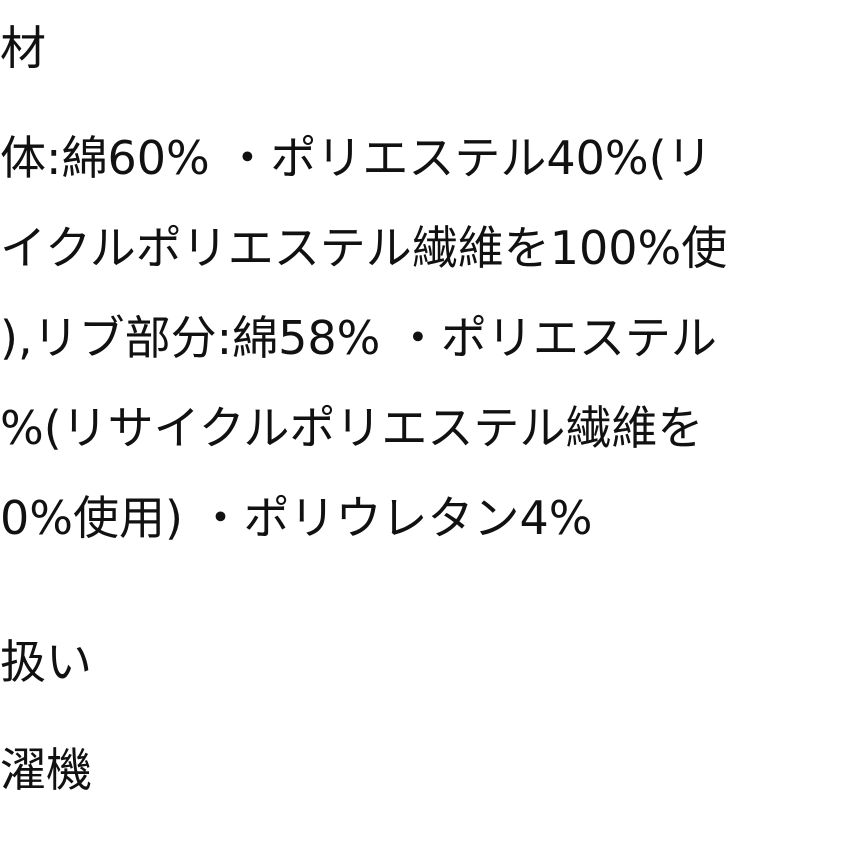  Describe the element at coordinates (296, 518) in the screenshot. I see `text-line: 0%使用) ・ポリウレタン4%` at that location.